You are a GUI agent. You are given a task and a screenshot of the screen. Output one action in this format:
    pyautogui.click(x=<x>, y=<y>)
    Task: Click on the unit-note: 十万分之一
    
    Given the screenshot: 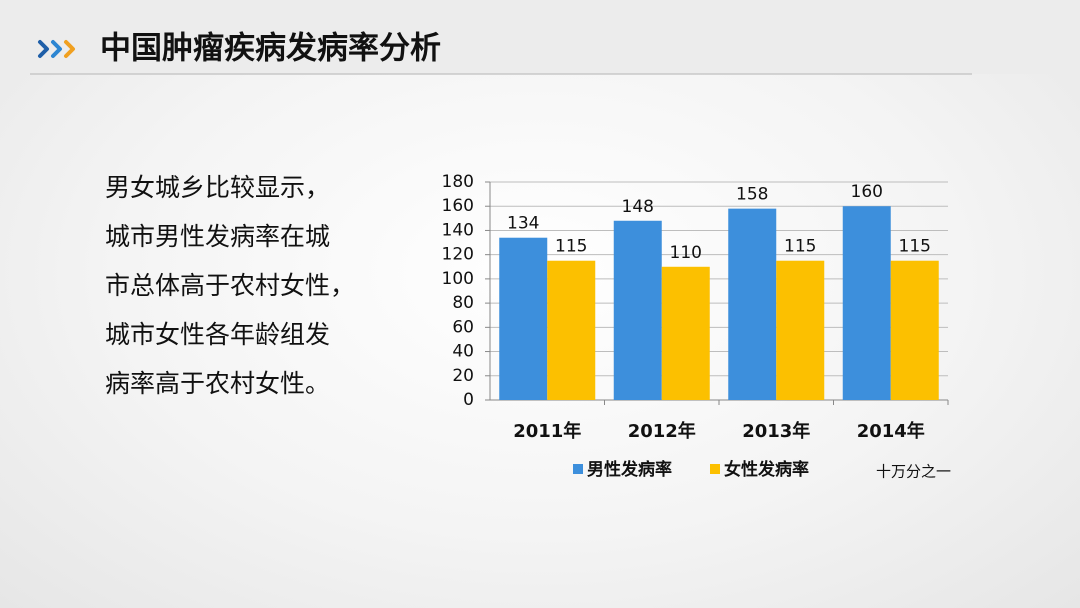 What is the action you would take?
    pyautogui.click(x=913, y=472)
    